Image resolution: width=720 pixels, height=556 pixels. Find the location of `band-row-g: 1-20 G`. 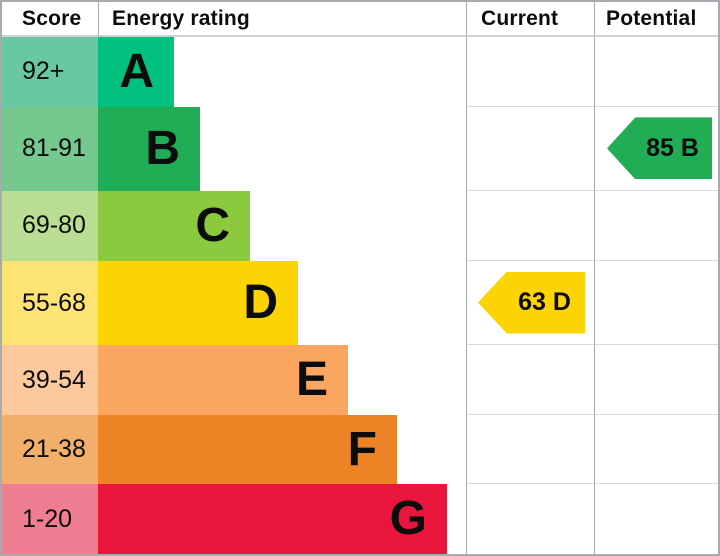

band-row-g: 1-20 G is located at coordinates (360, 519).